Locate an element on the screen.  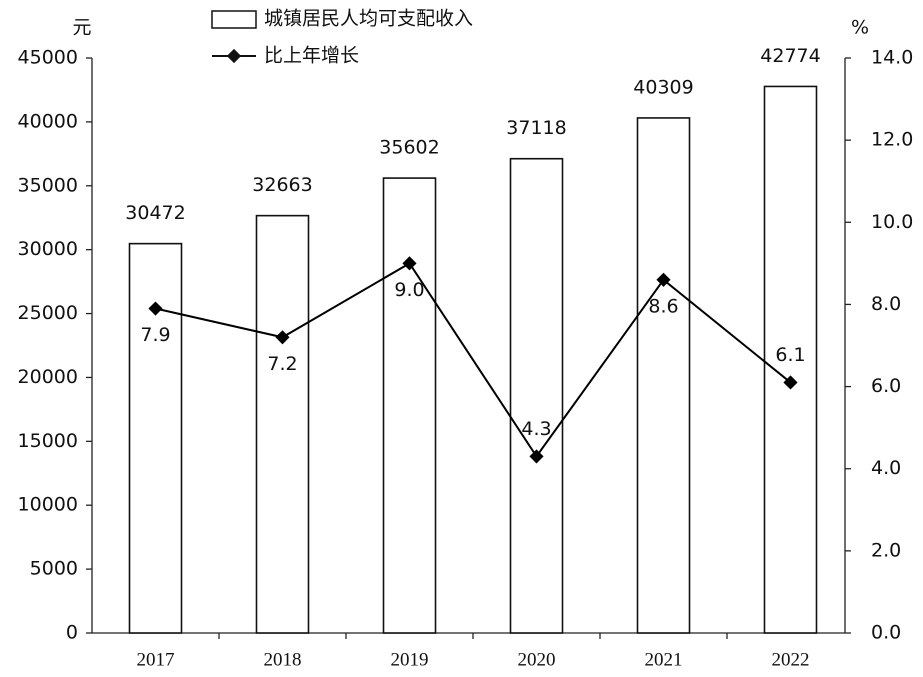
y-tick-label: 35000 is located at coordinates (48, 185).